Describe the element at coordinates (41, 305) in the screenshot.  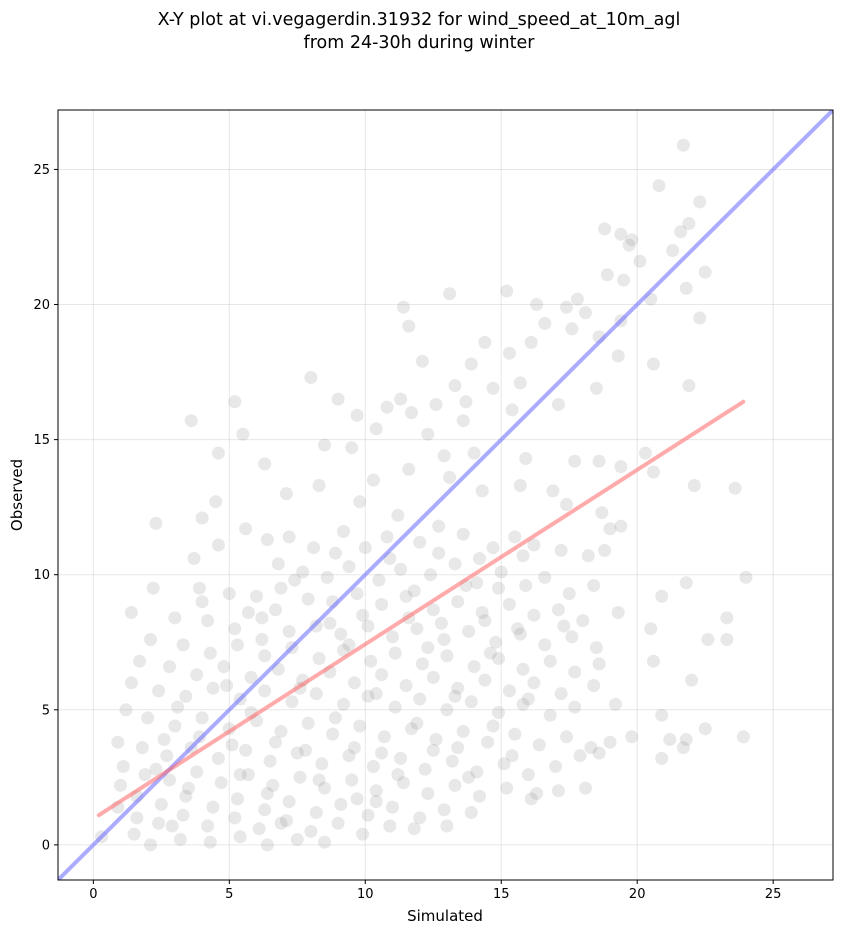
I see `y-tick-label: 20` at that location.